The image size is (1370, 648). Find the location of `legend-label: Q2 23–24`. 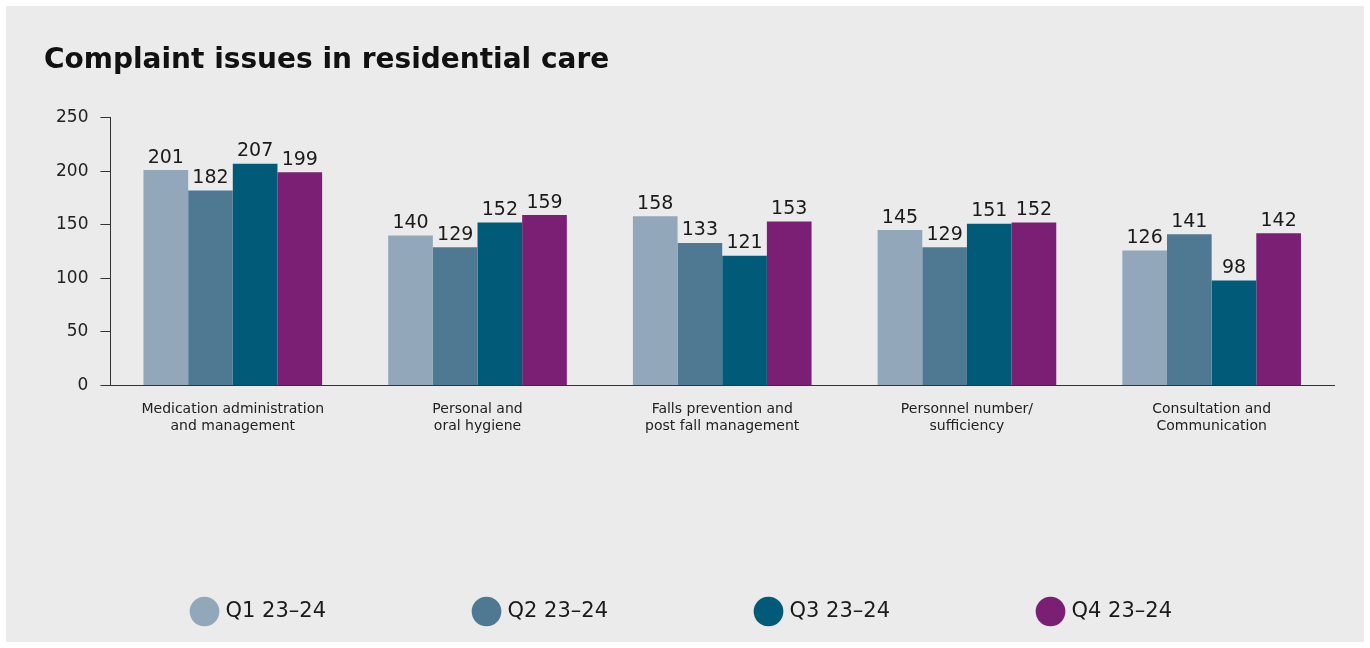

legend-label: Q2 23–24 is located at coordinates (558, 609).